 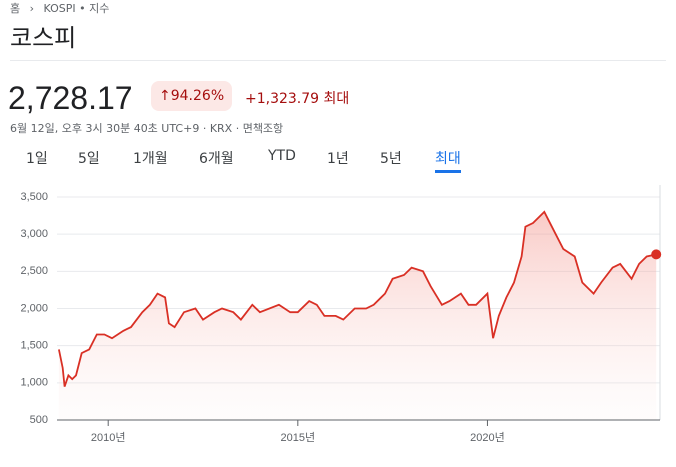 What do you see at coordinates (108, 437) in the screenshot?
I see `x-tick-label: 2010년` at bounding box center [108, 437].